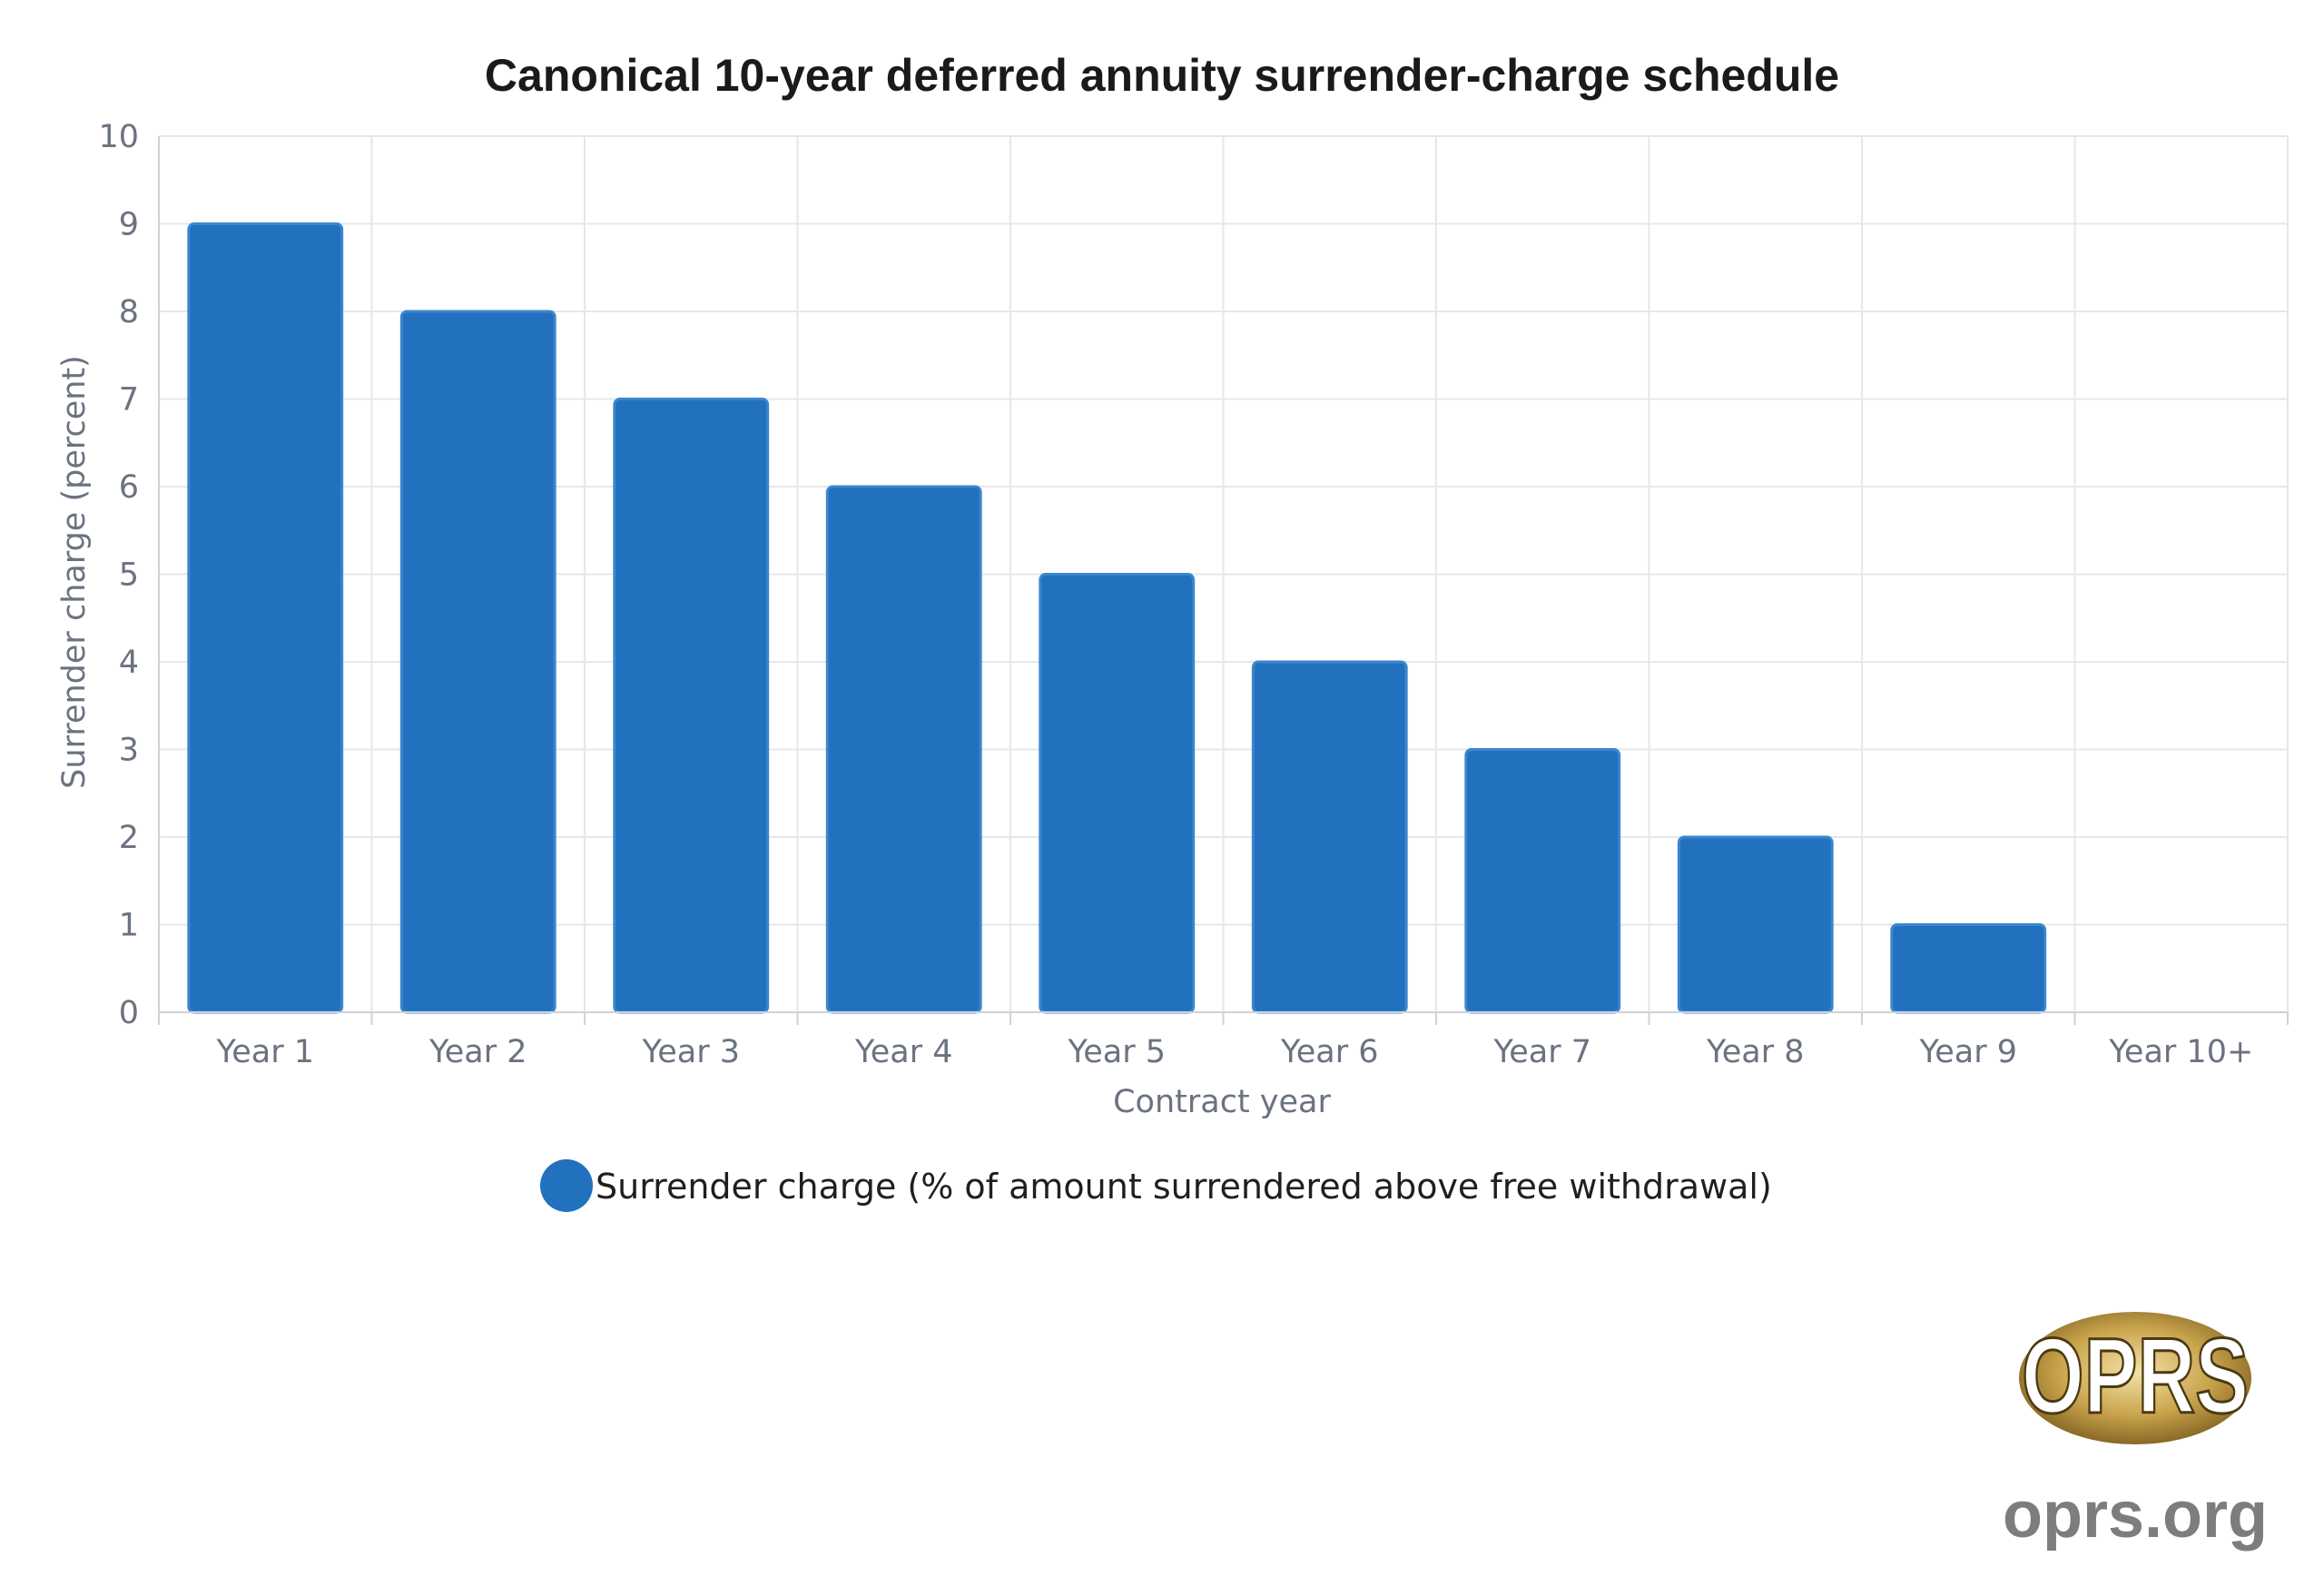 The width and height of the screenshot is (2324, 1596). Describe the element at coordinates (129, 400) in the screenshot. I see `y-tick-label: 7` at that location.